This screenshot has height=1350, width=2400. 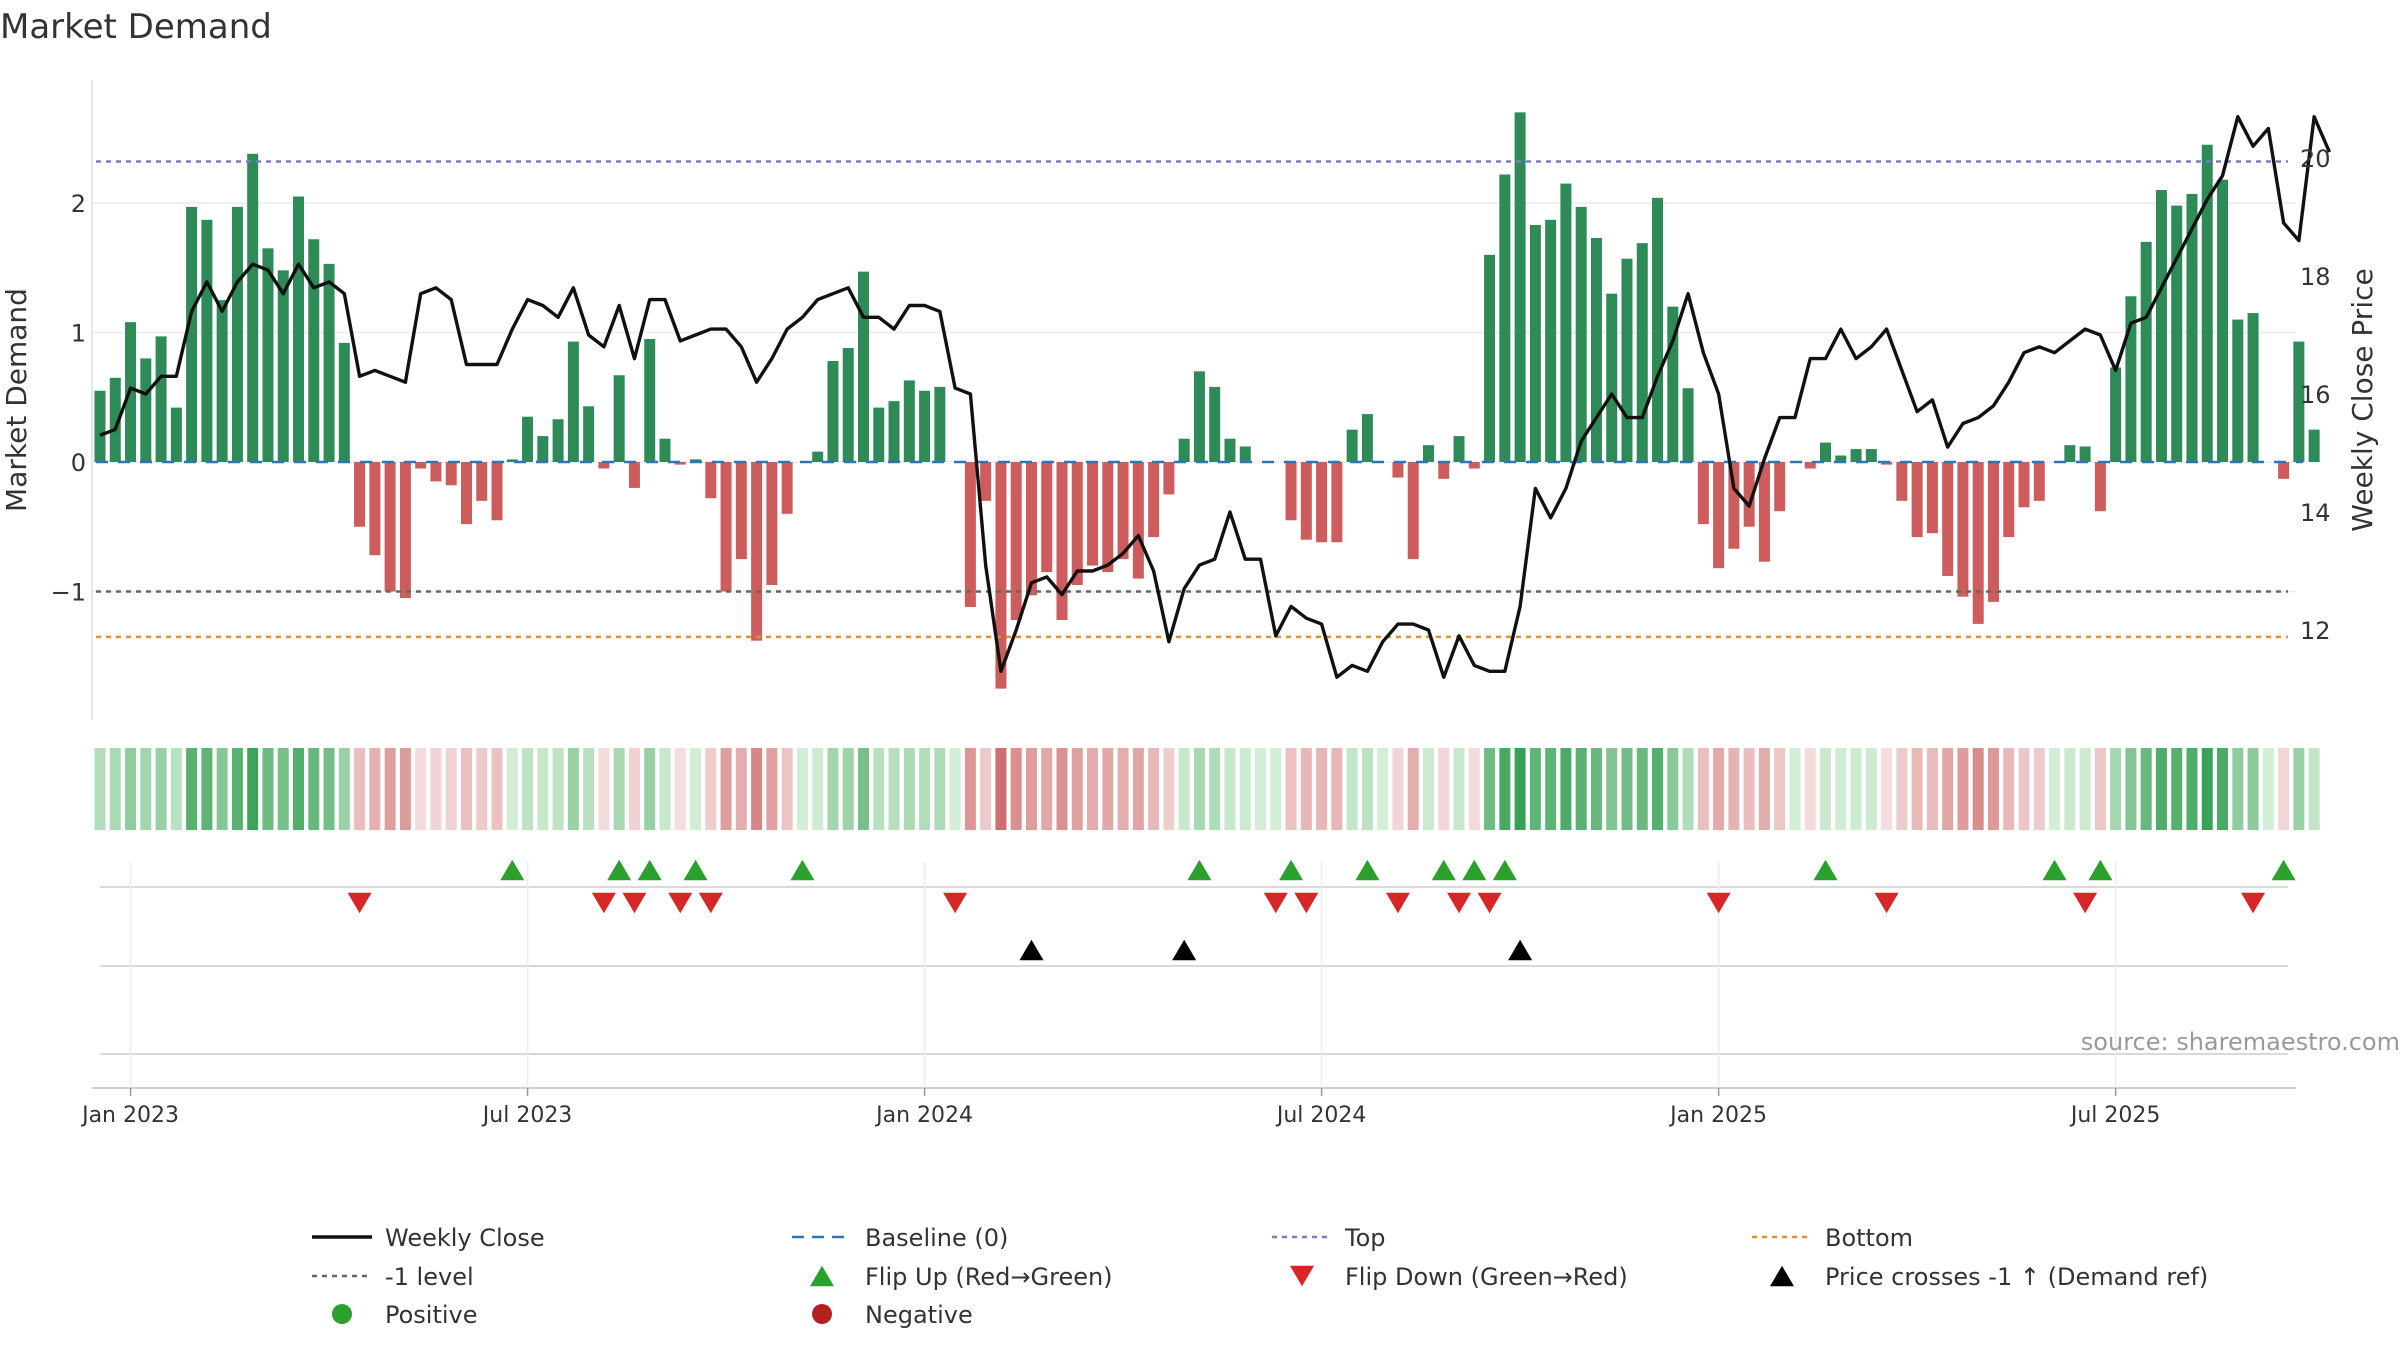 I want to click on y2-tick-label: 20, so click(x=2315, y=159).